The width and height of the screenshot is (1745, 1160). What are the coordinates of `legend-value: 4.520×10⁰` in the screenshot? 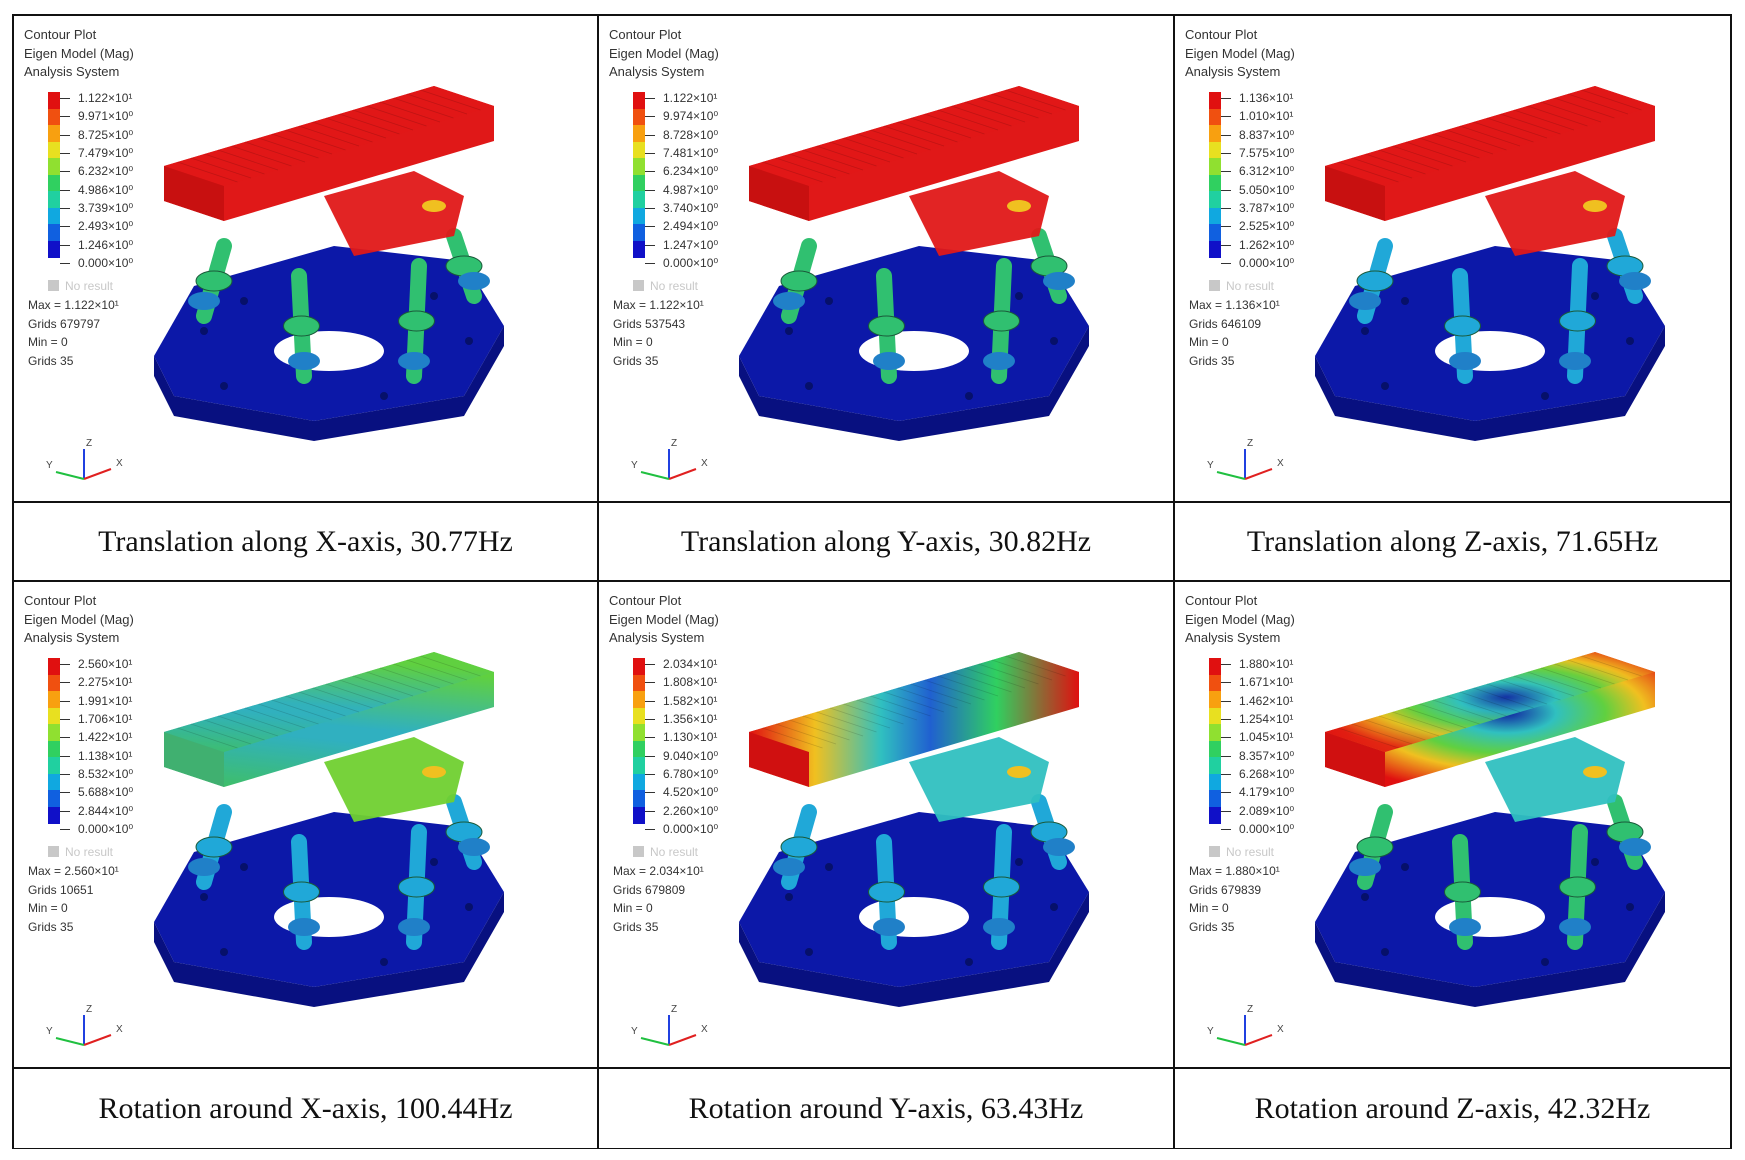 It's located at (691, 792).